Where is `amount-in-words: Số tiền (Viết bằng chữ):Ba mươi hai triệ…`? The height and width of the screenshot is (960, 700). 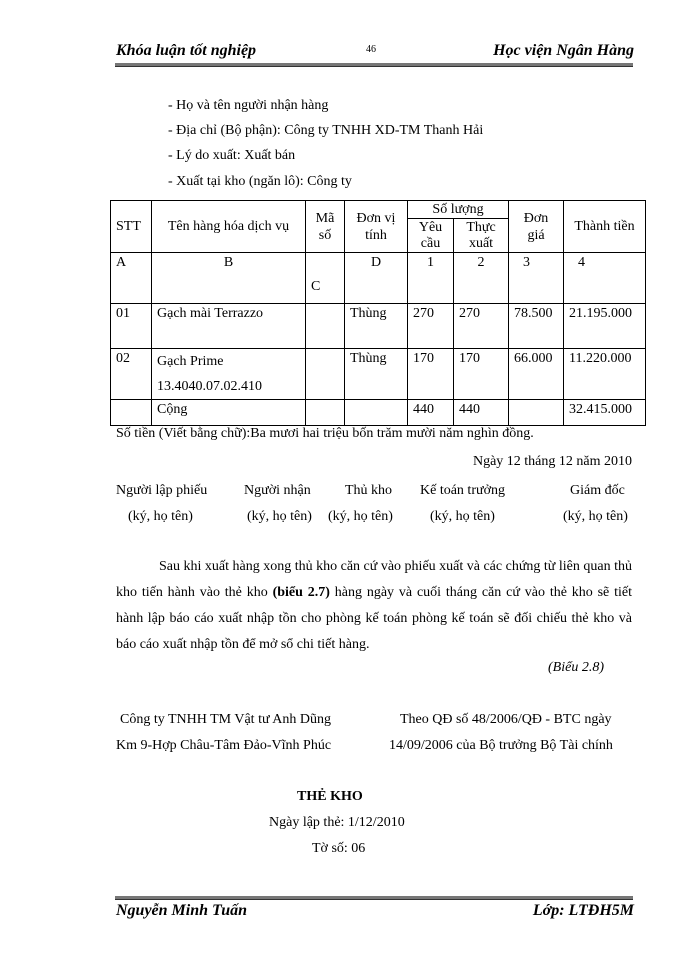 amount-in-words: Số tiền (Viết bằng chữ):Ba mươi hai triệ… is located at coordinates (325, 433).